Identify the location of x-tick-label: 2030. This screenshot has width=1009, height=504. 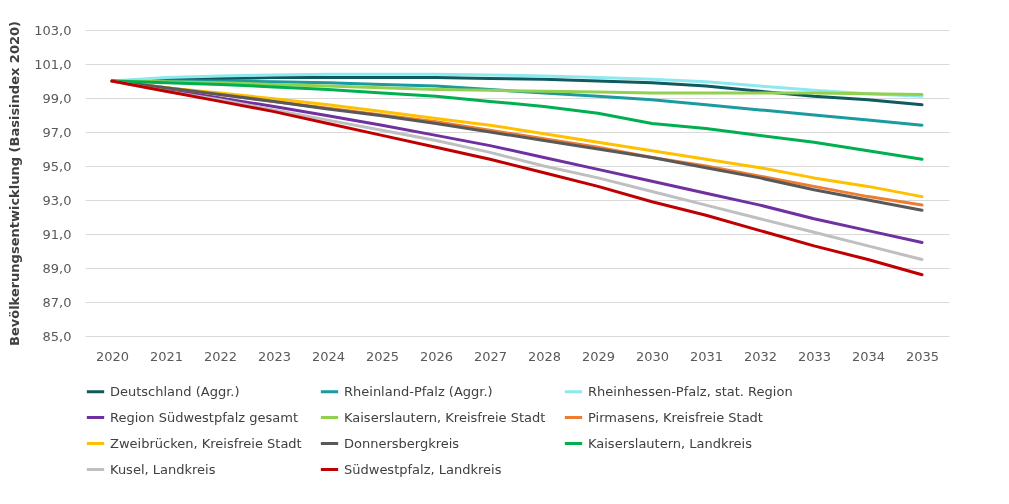
(652, 356).